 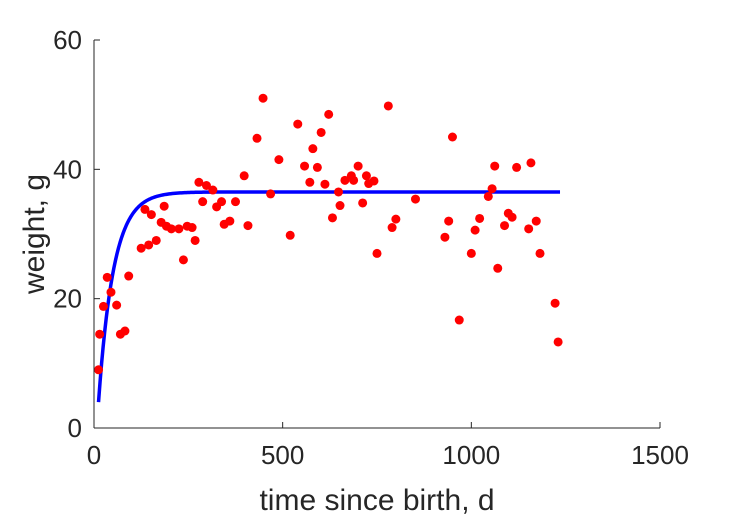 What do you see at coordinates (660, 455) in the screenshot?
I see `x-tick-label: 1500` at bounding box center [660, 455].